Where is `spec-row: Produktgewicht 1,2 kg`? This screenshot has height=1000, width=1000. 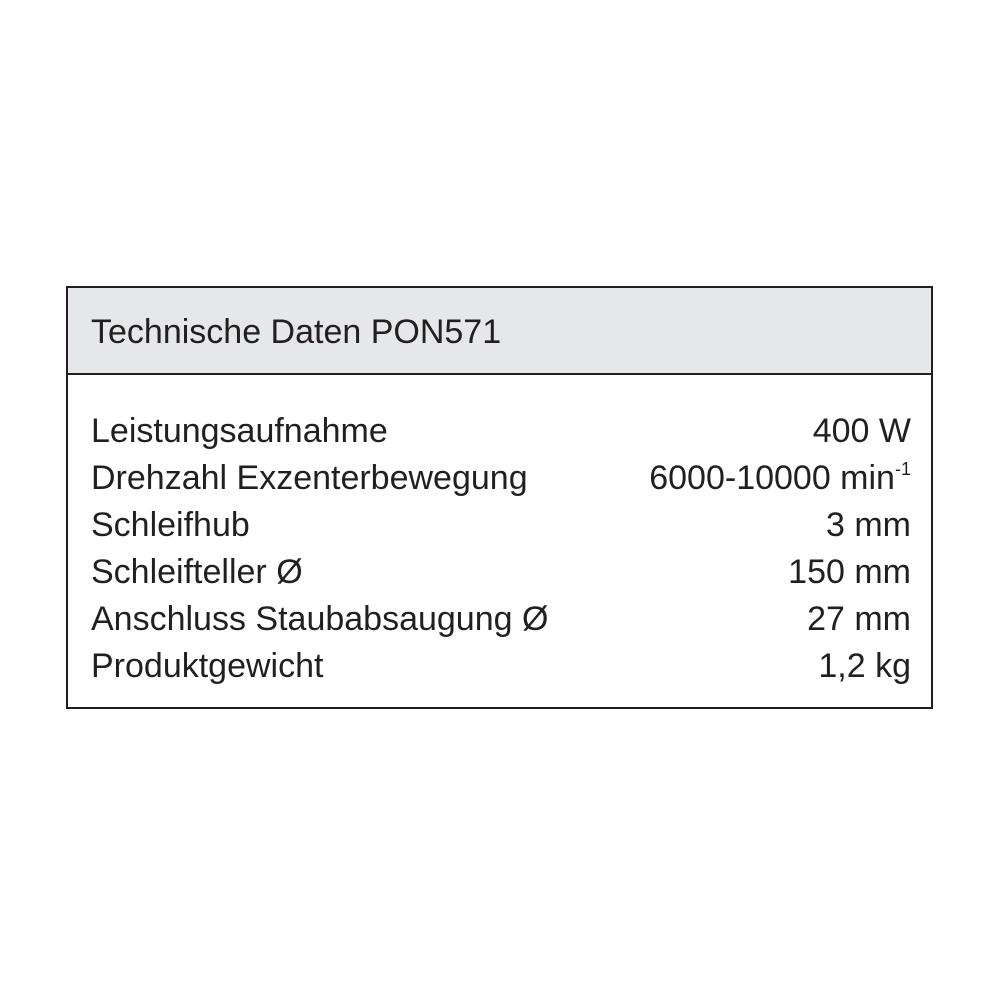
spec-row: Produktgewicht 1,2 kg is located at coordinates (501, 666).